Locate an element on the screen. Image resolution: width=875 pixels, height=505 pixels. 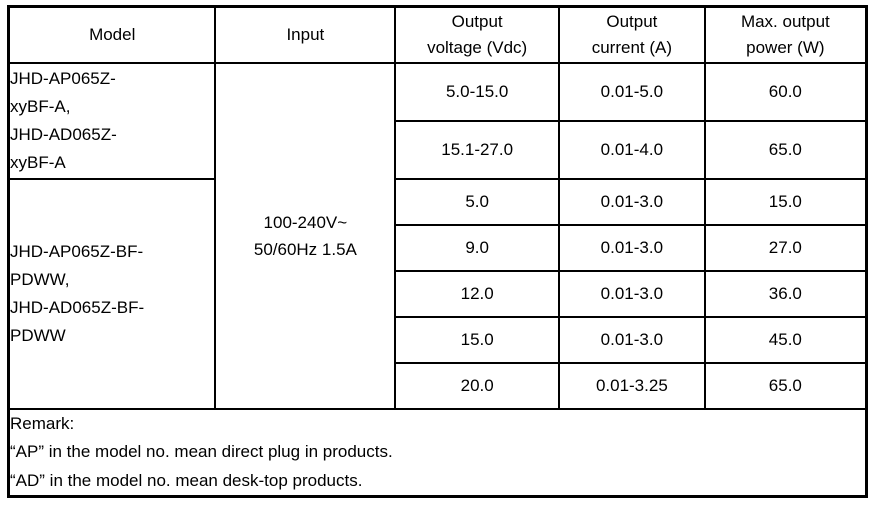
output-voltage-value: 9.0 is located at coordinates (477, 247).